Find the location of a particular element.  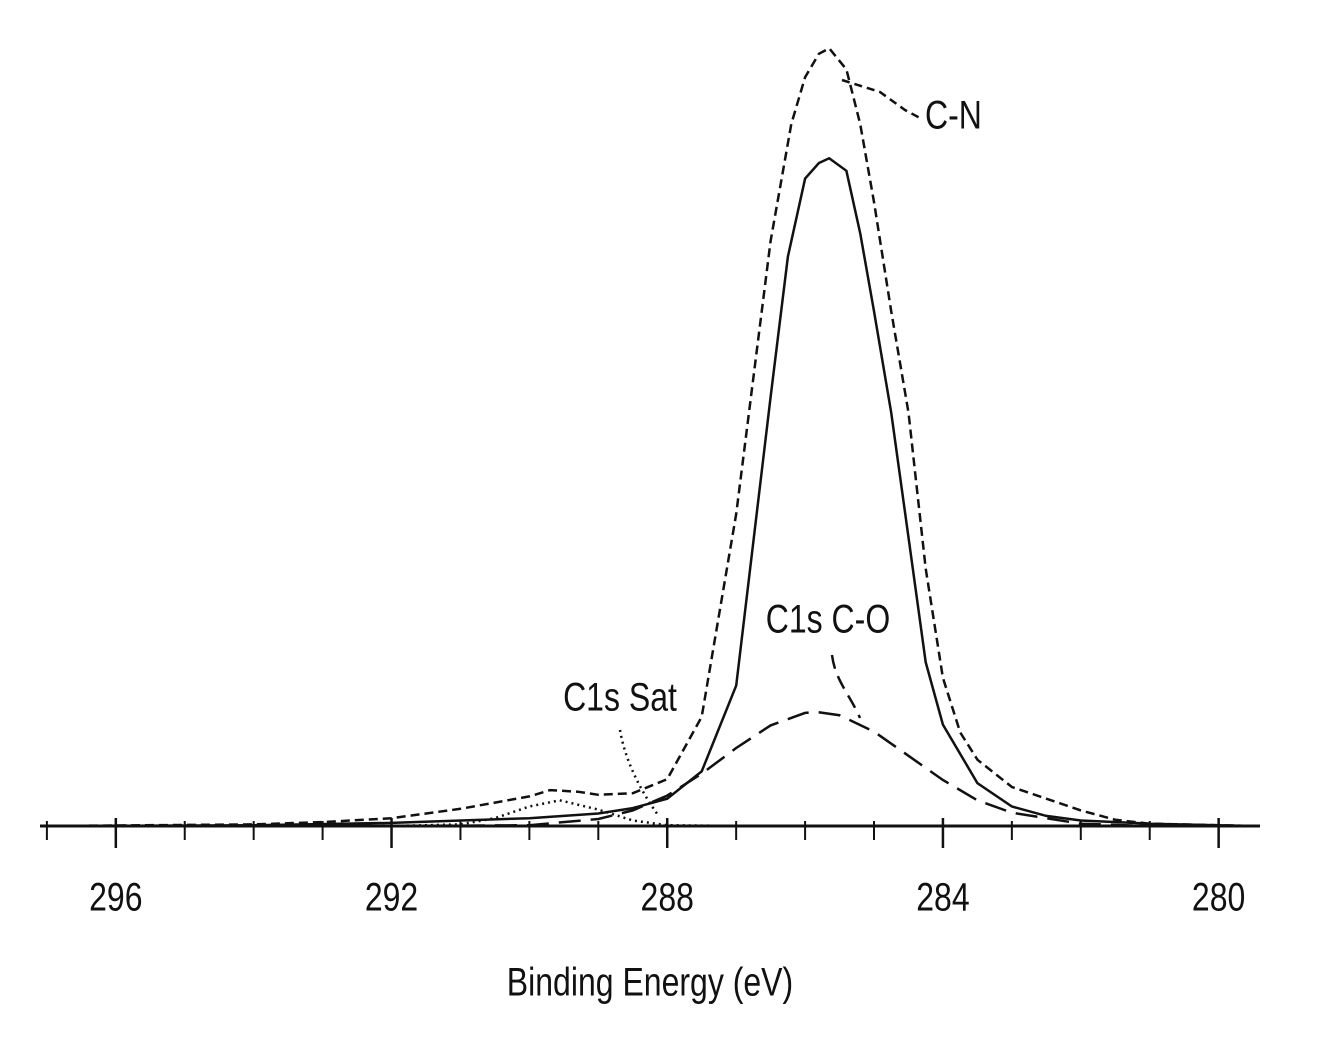

x-tick-label: 284 is located at coordinates (942, 896).